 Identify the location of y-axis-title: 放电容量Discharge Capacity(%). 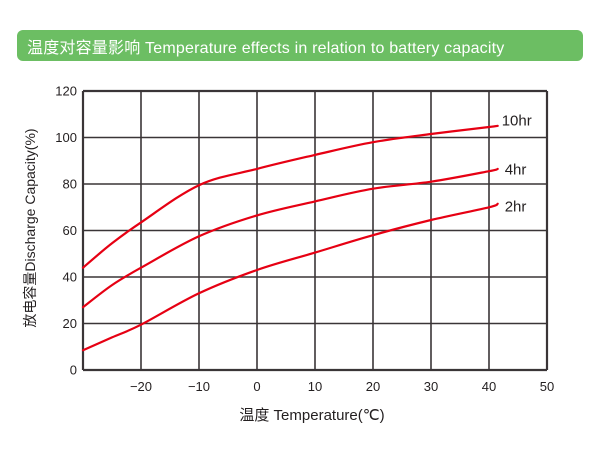
(30, 228).